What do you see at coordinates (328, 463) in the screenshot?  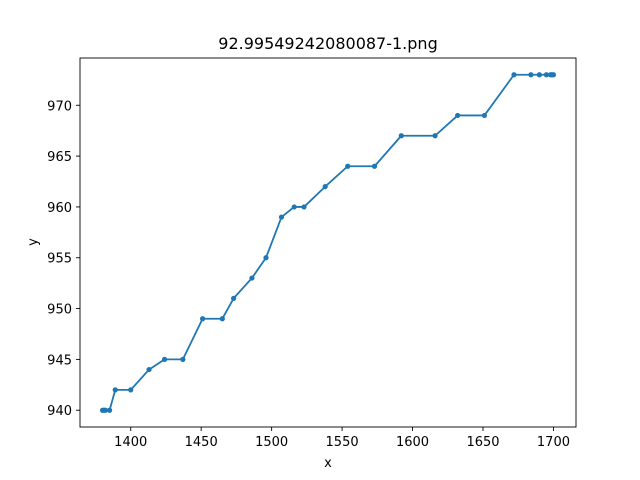 I see `x-axis-label: x` at bounding box center [328, 463].